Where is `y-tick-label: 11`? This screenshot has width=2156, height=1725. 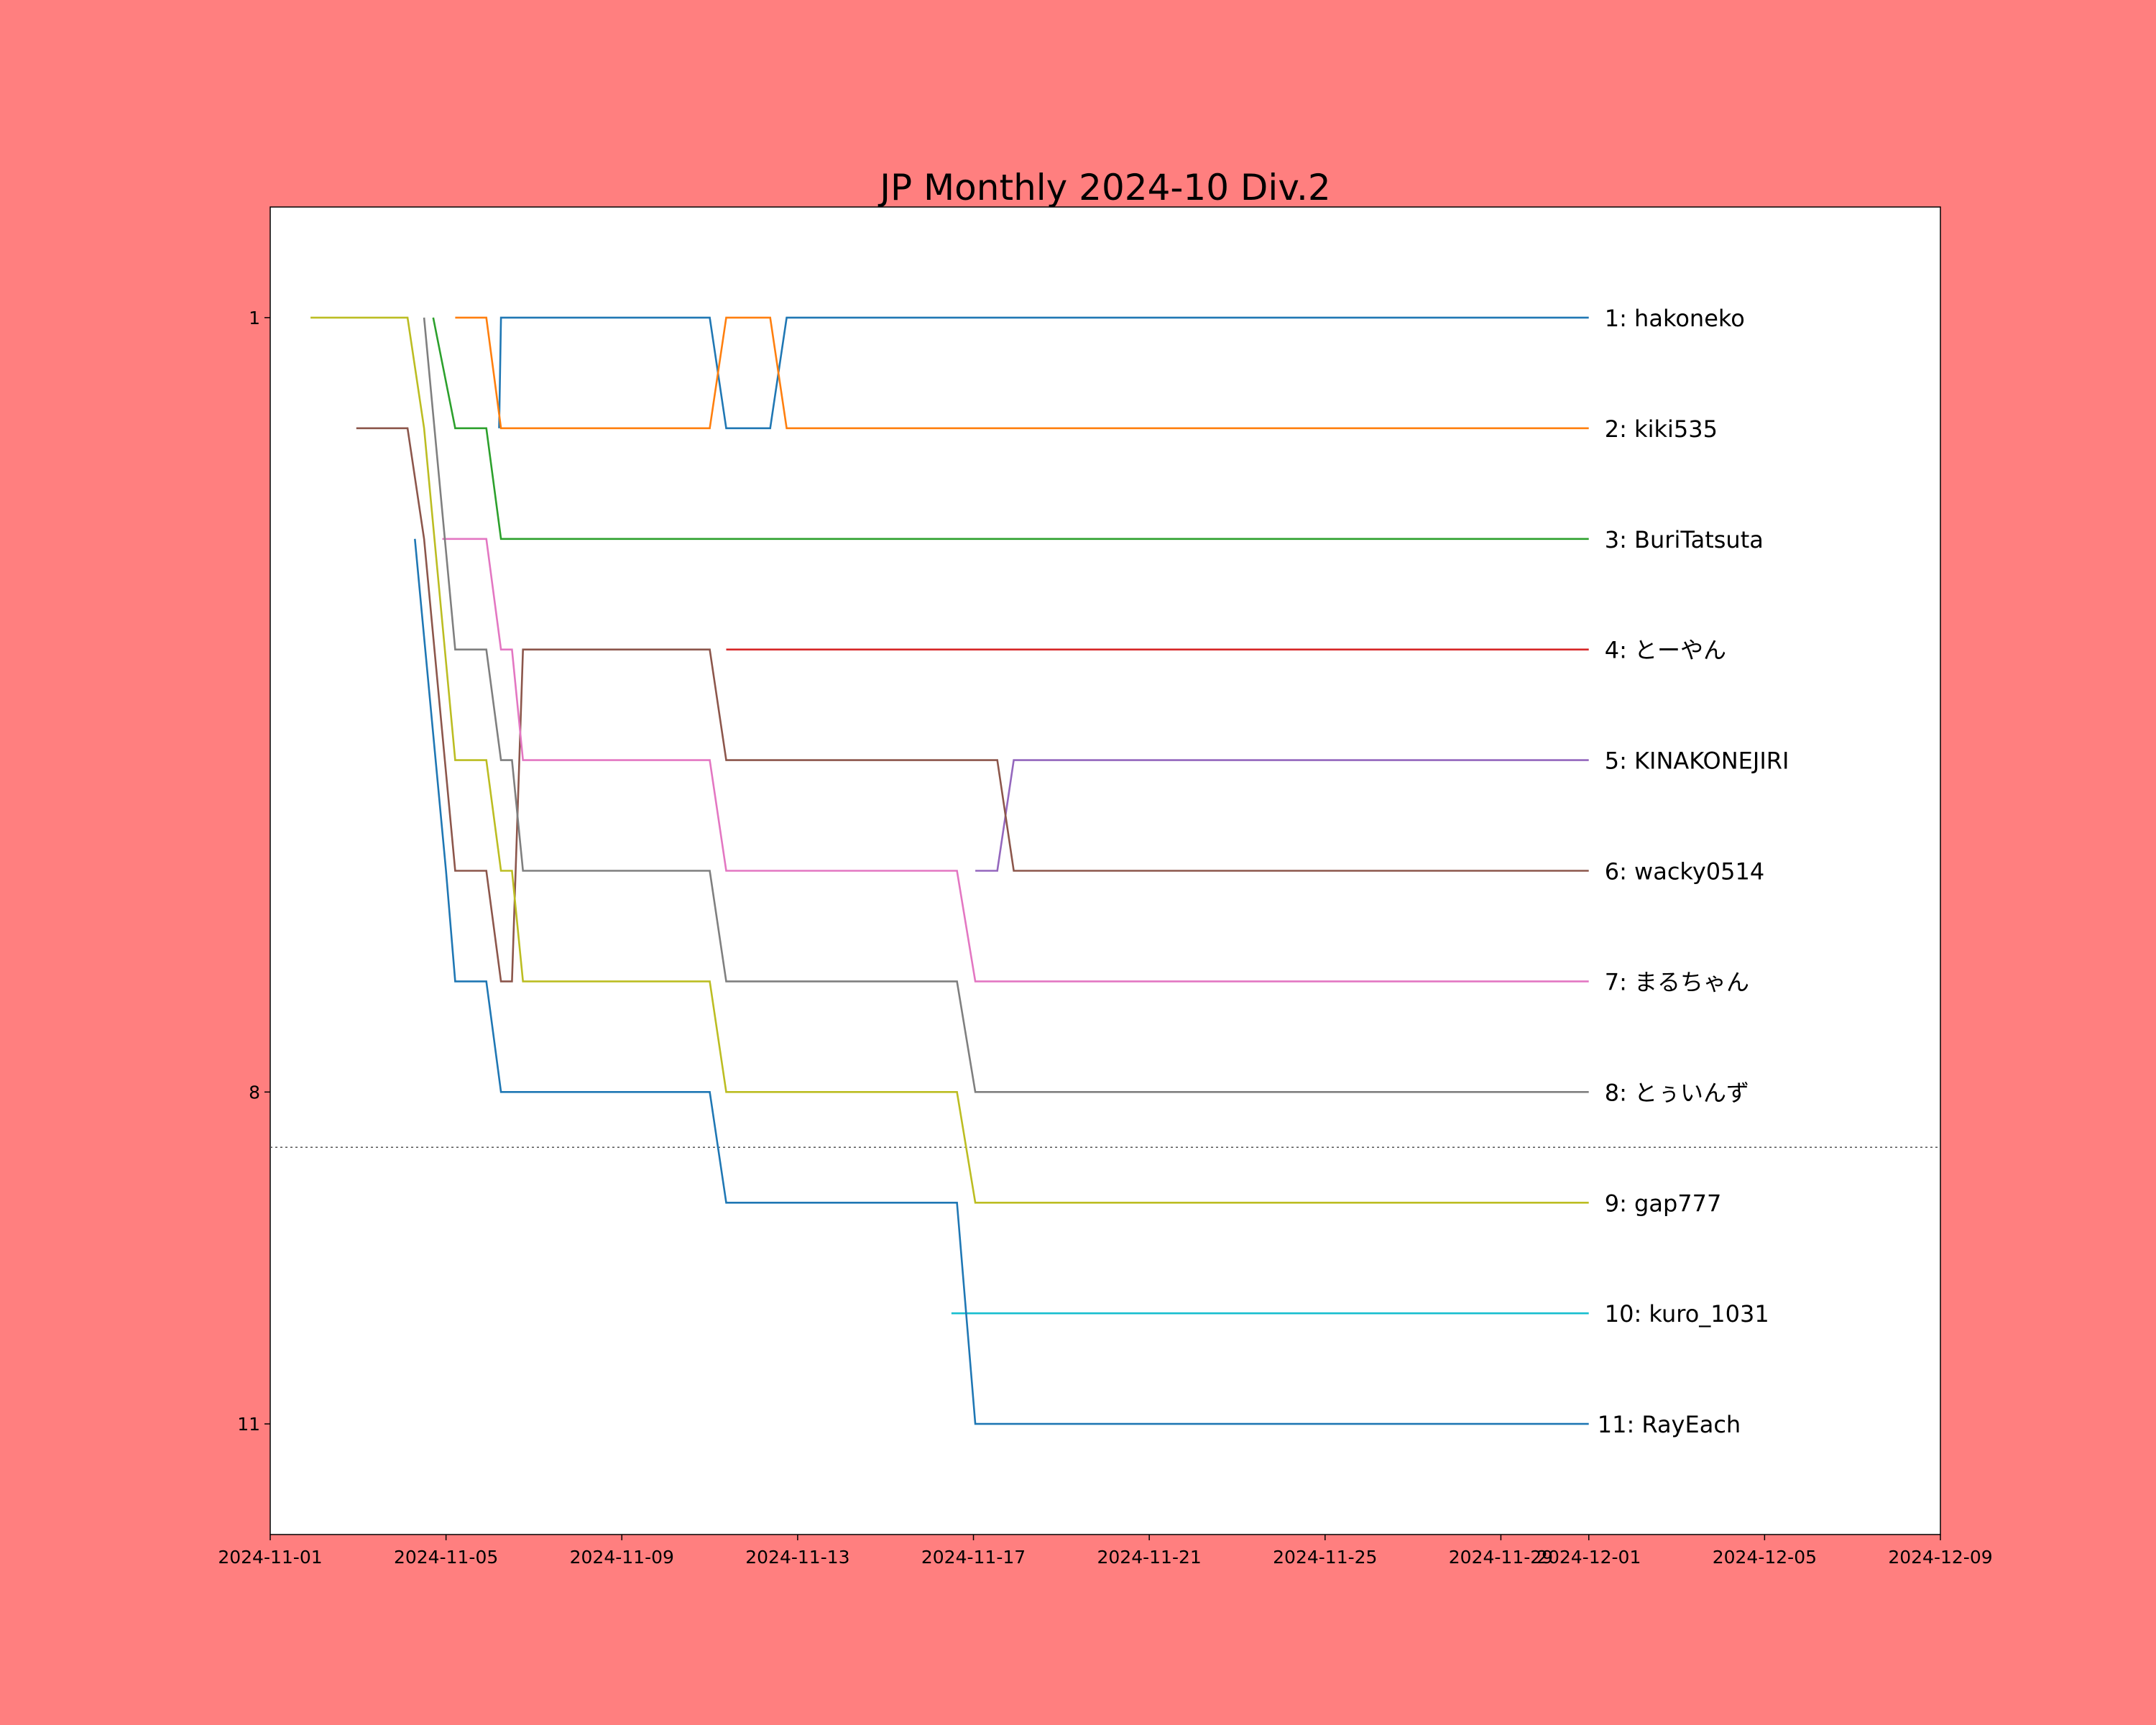
y-tick-label: 11 is located at coordinates (248, 1424).